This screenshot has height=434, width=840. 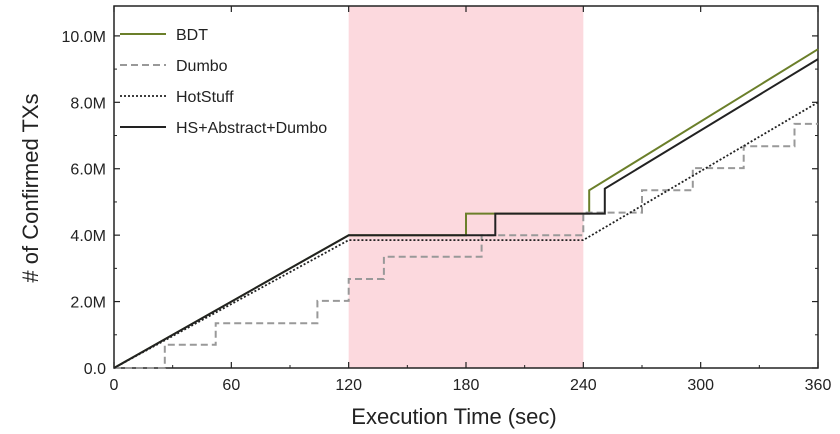 I want to click on legend-label: HotStuff, so click(x=205, y=97).